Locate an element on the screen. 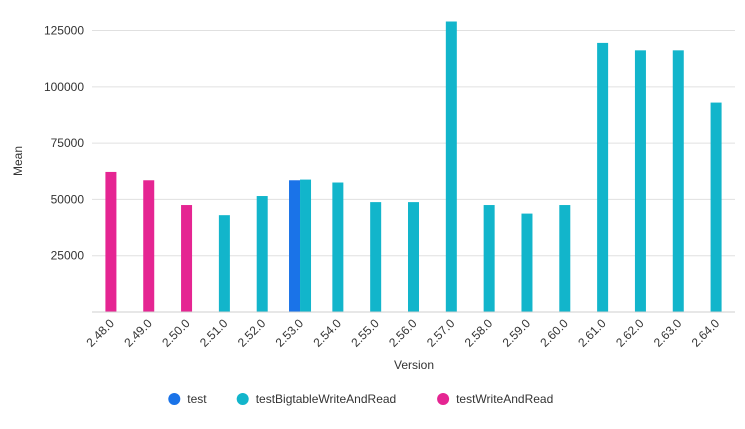 The height and width of the screenshot is (429, 745). legend-item: testBigtableWriteAndRead is located at coordinates (316, 399).